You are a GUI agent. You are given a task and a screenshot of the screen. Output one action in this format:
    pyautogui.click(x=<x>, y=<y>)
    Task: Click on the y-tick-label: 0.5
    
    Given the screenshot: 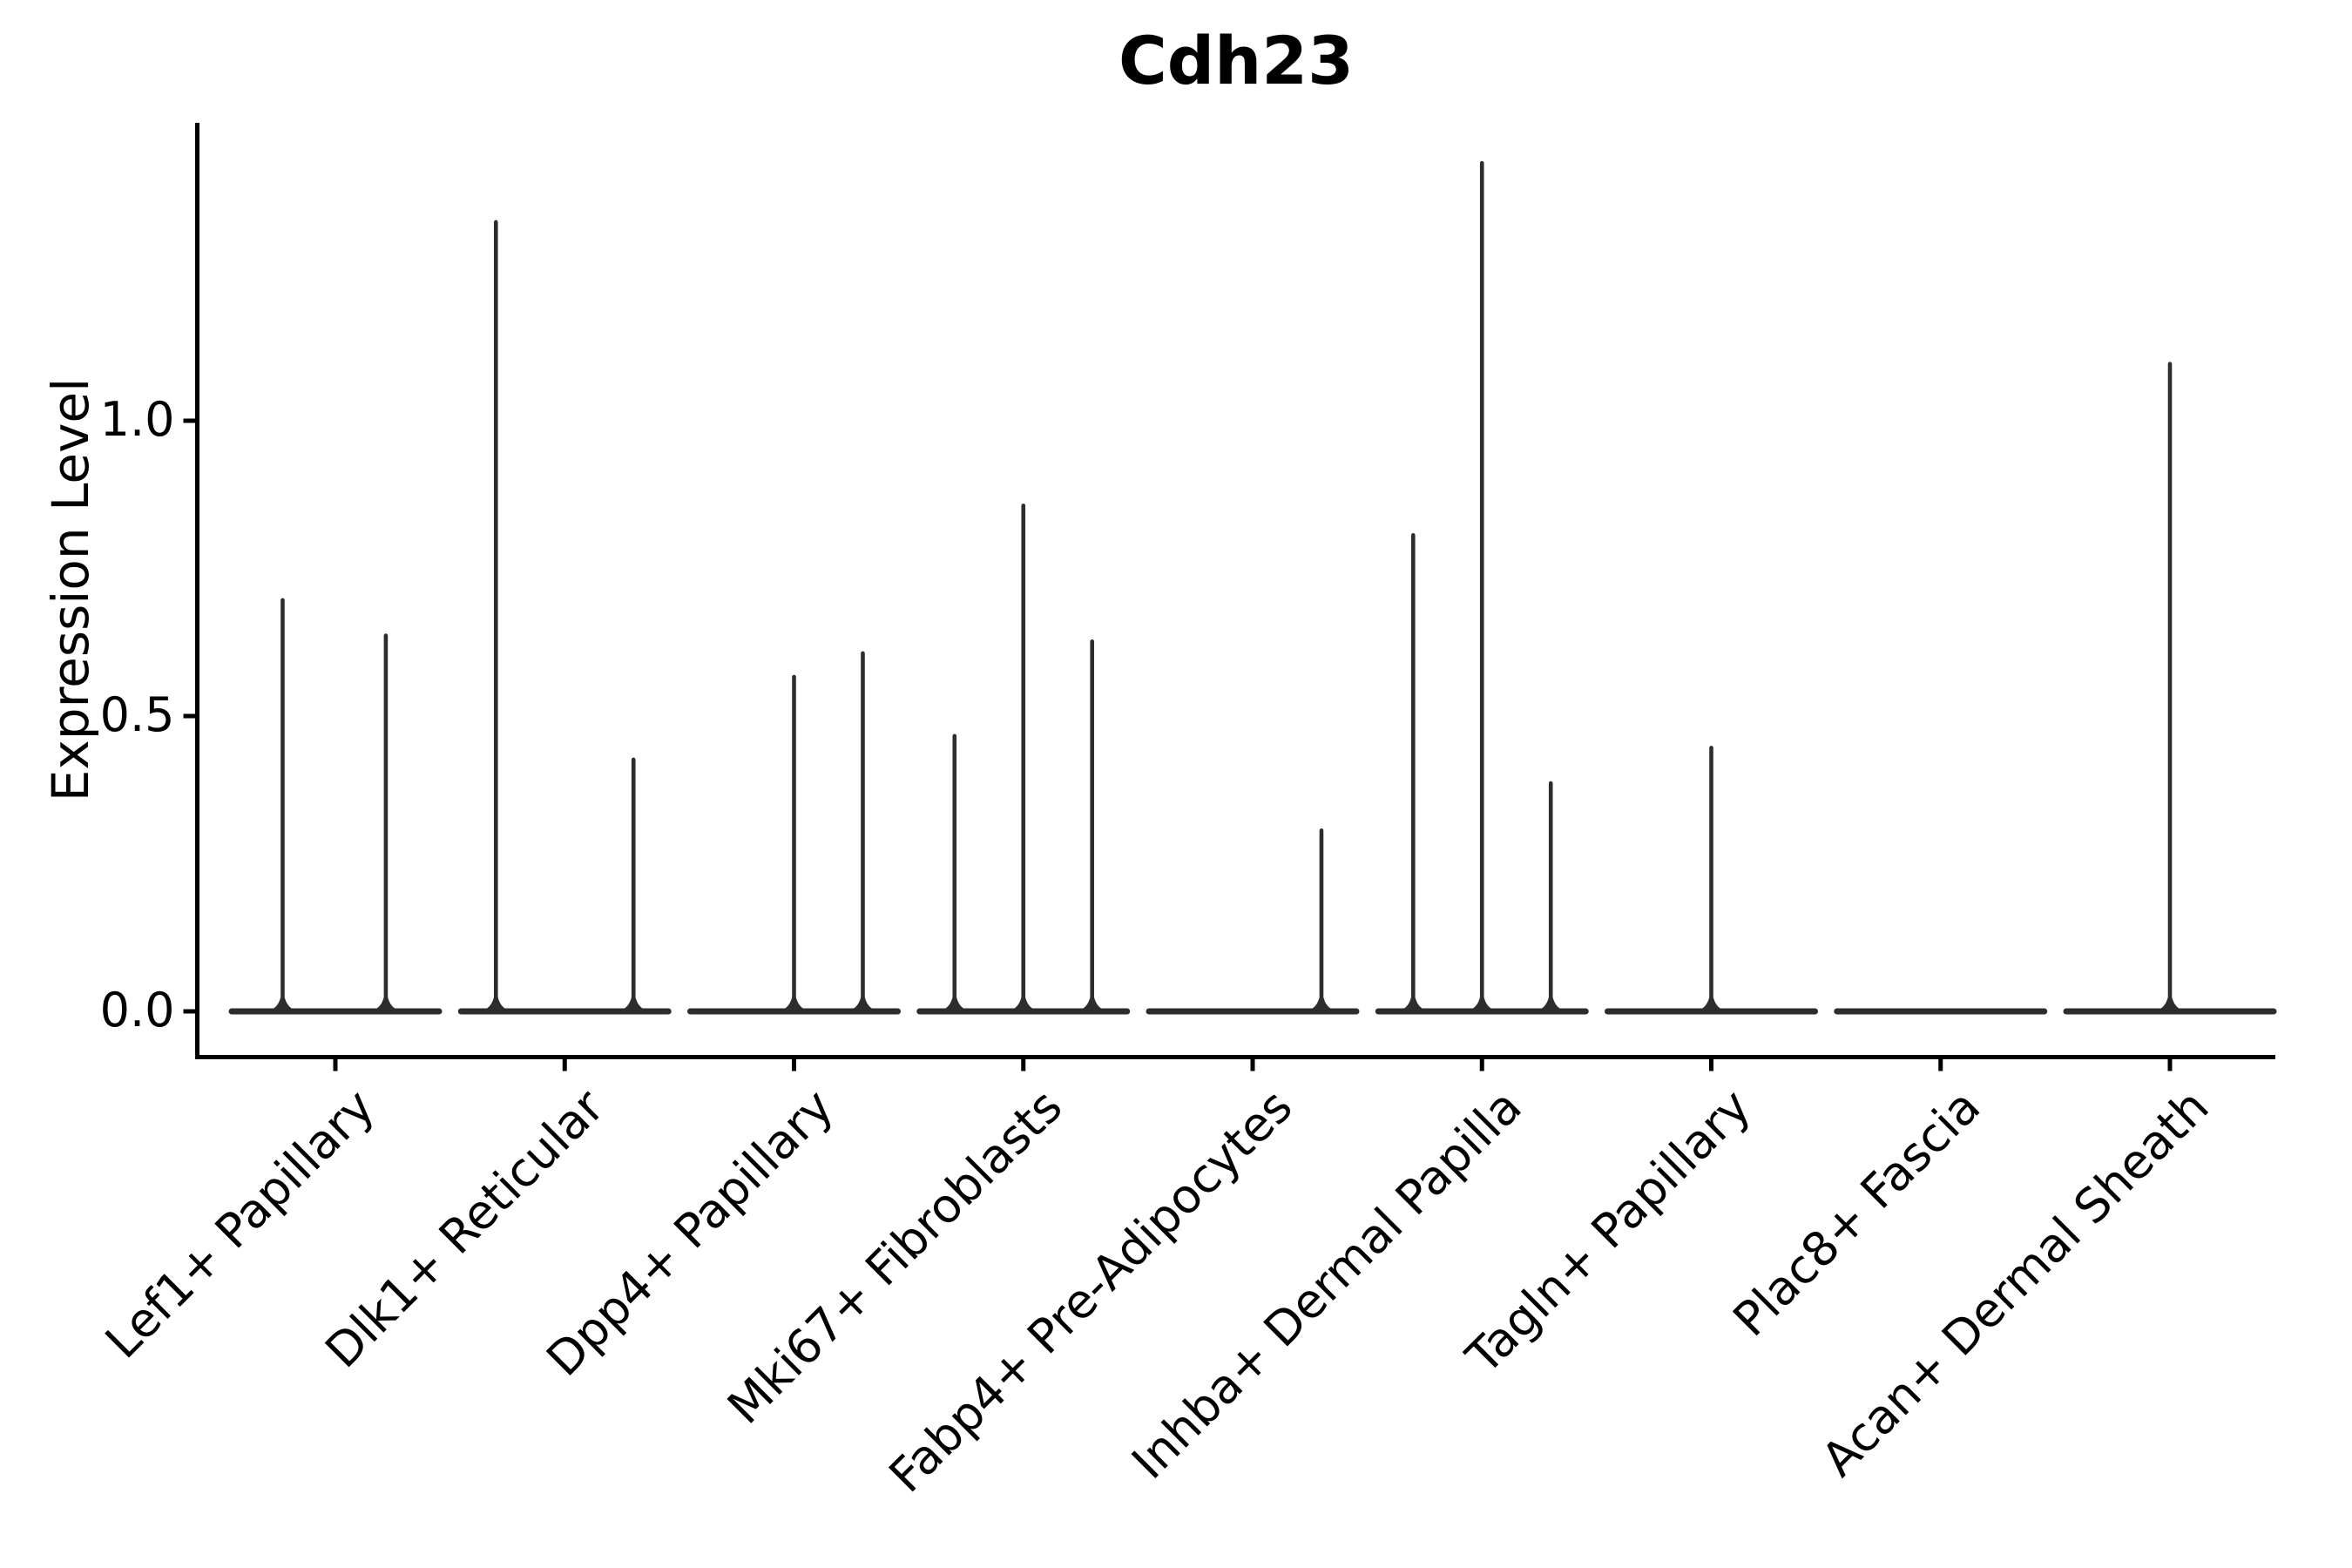 What is the action you would take?
    pyautogui.click(x=137, y=715)
    